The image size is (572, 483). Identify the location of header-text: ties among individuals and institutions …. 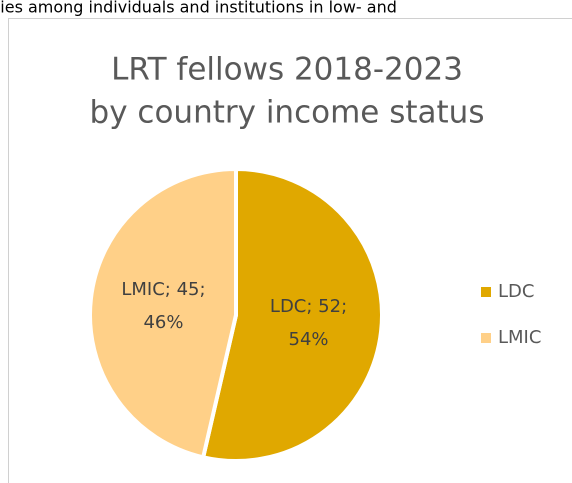
(198, 8).